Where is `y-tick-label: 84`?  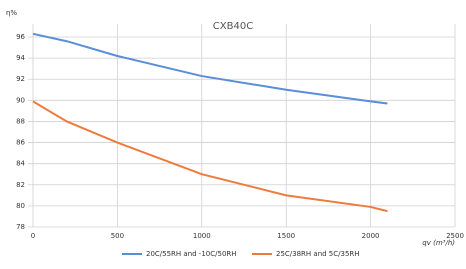
y-tick-label: 84 is located at coordinates (20, 164).